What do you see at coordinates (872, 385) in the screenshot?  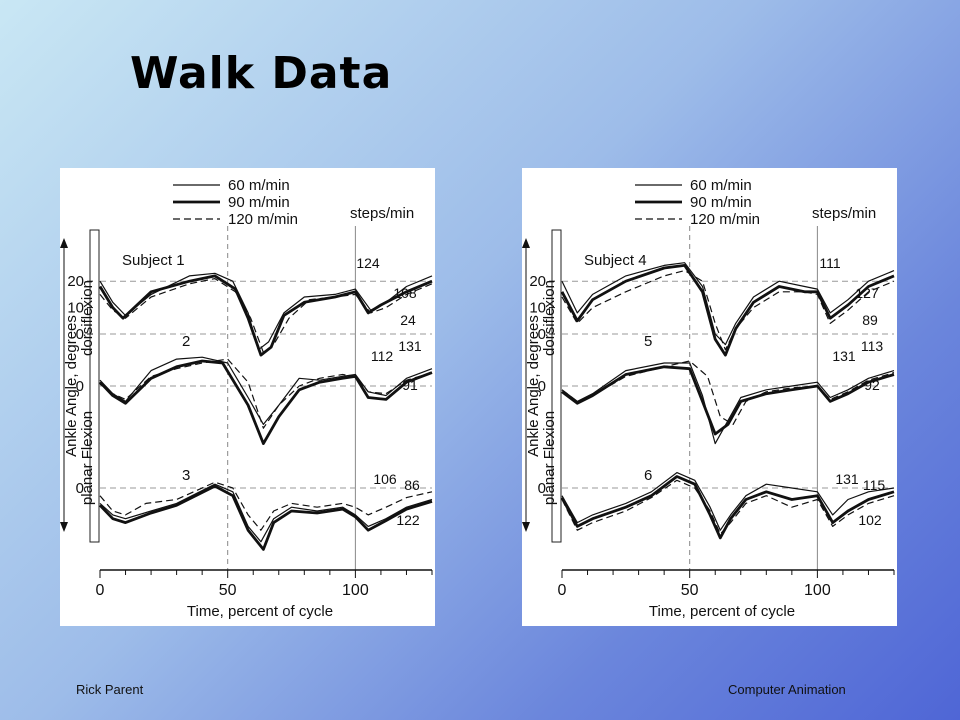 I see `steps-per-min-label: 92` at bounding box center [872, 385].